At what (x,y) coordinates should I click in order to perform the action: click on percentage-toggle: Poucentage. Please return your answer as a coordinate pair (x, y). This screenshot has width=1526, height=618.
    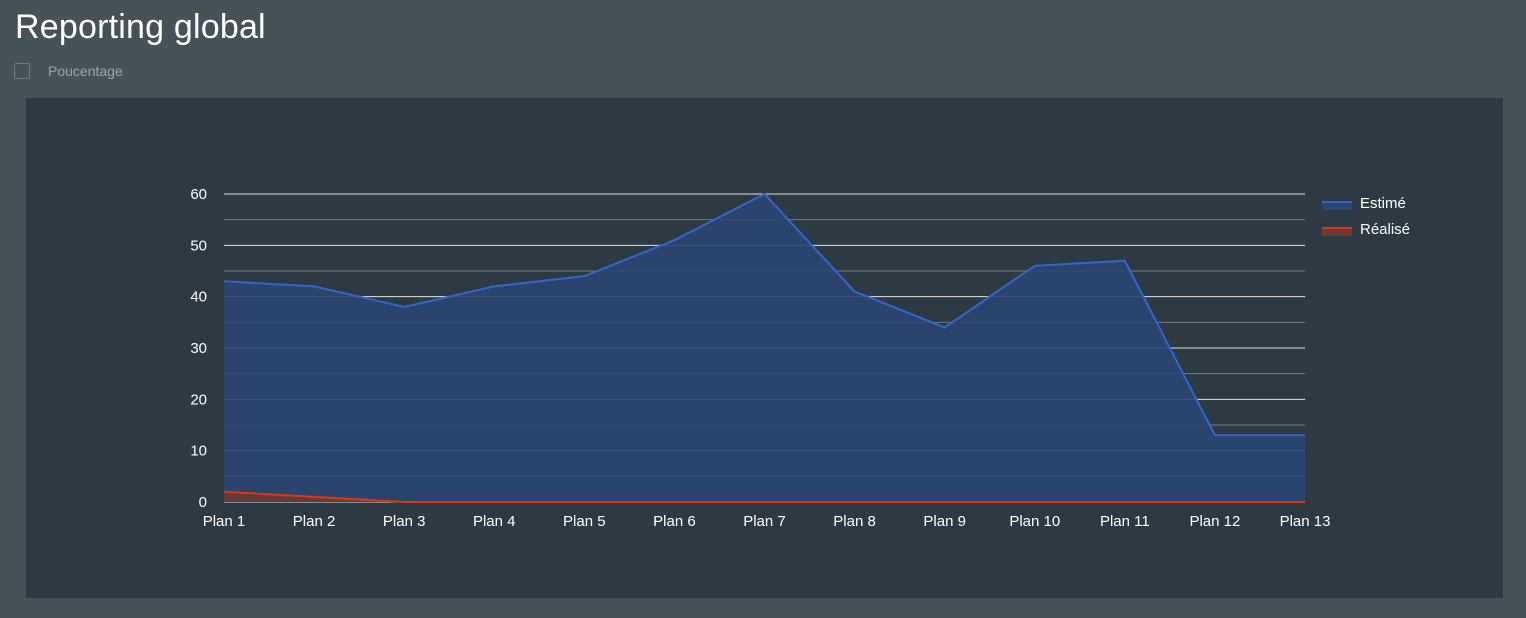
    Looking at the image, I should click on (68, 71).